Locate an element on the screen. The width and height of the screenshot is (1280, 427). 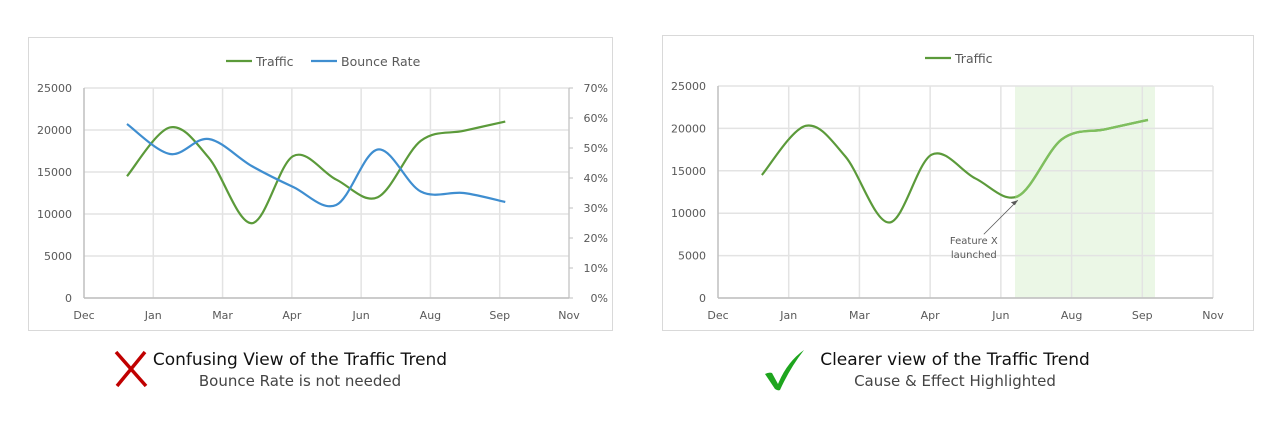
y2-tick-label: 70% is located at coordinates (596, 88).